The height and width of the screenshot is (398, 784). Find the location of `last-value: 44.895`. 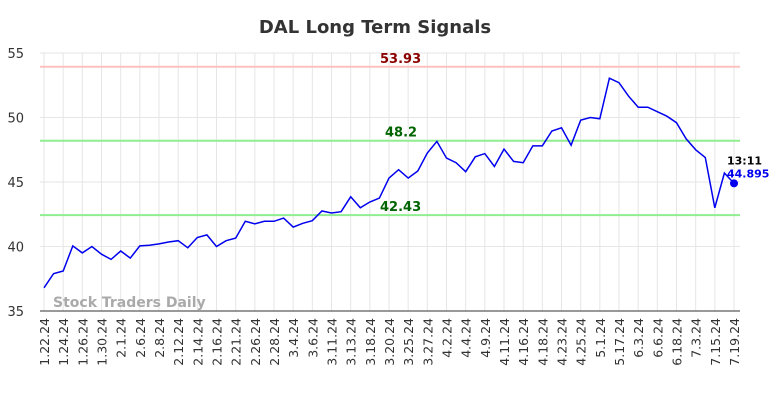

last-value: 44.895 is located at coordinates (748, 173).